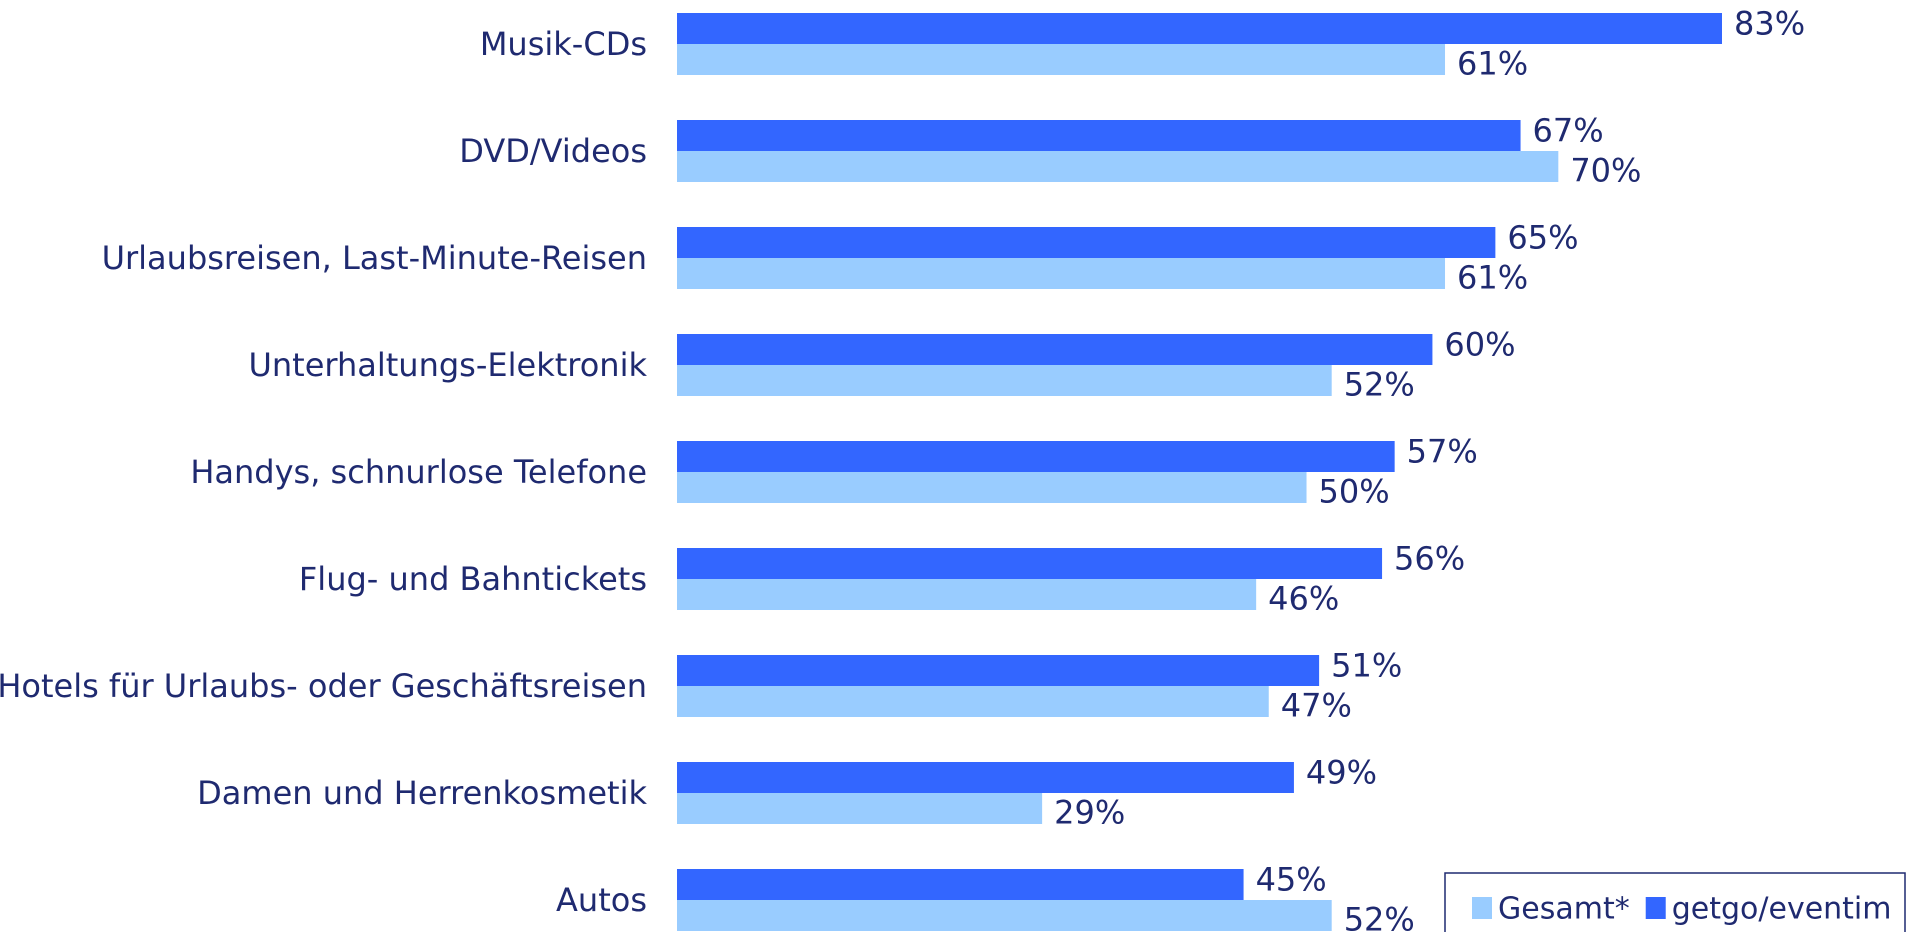 This screenshot has height=932, width=1907. I want to click on legend-label: Gesamt*, so click(1564, 909).